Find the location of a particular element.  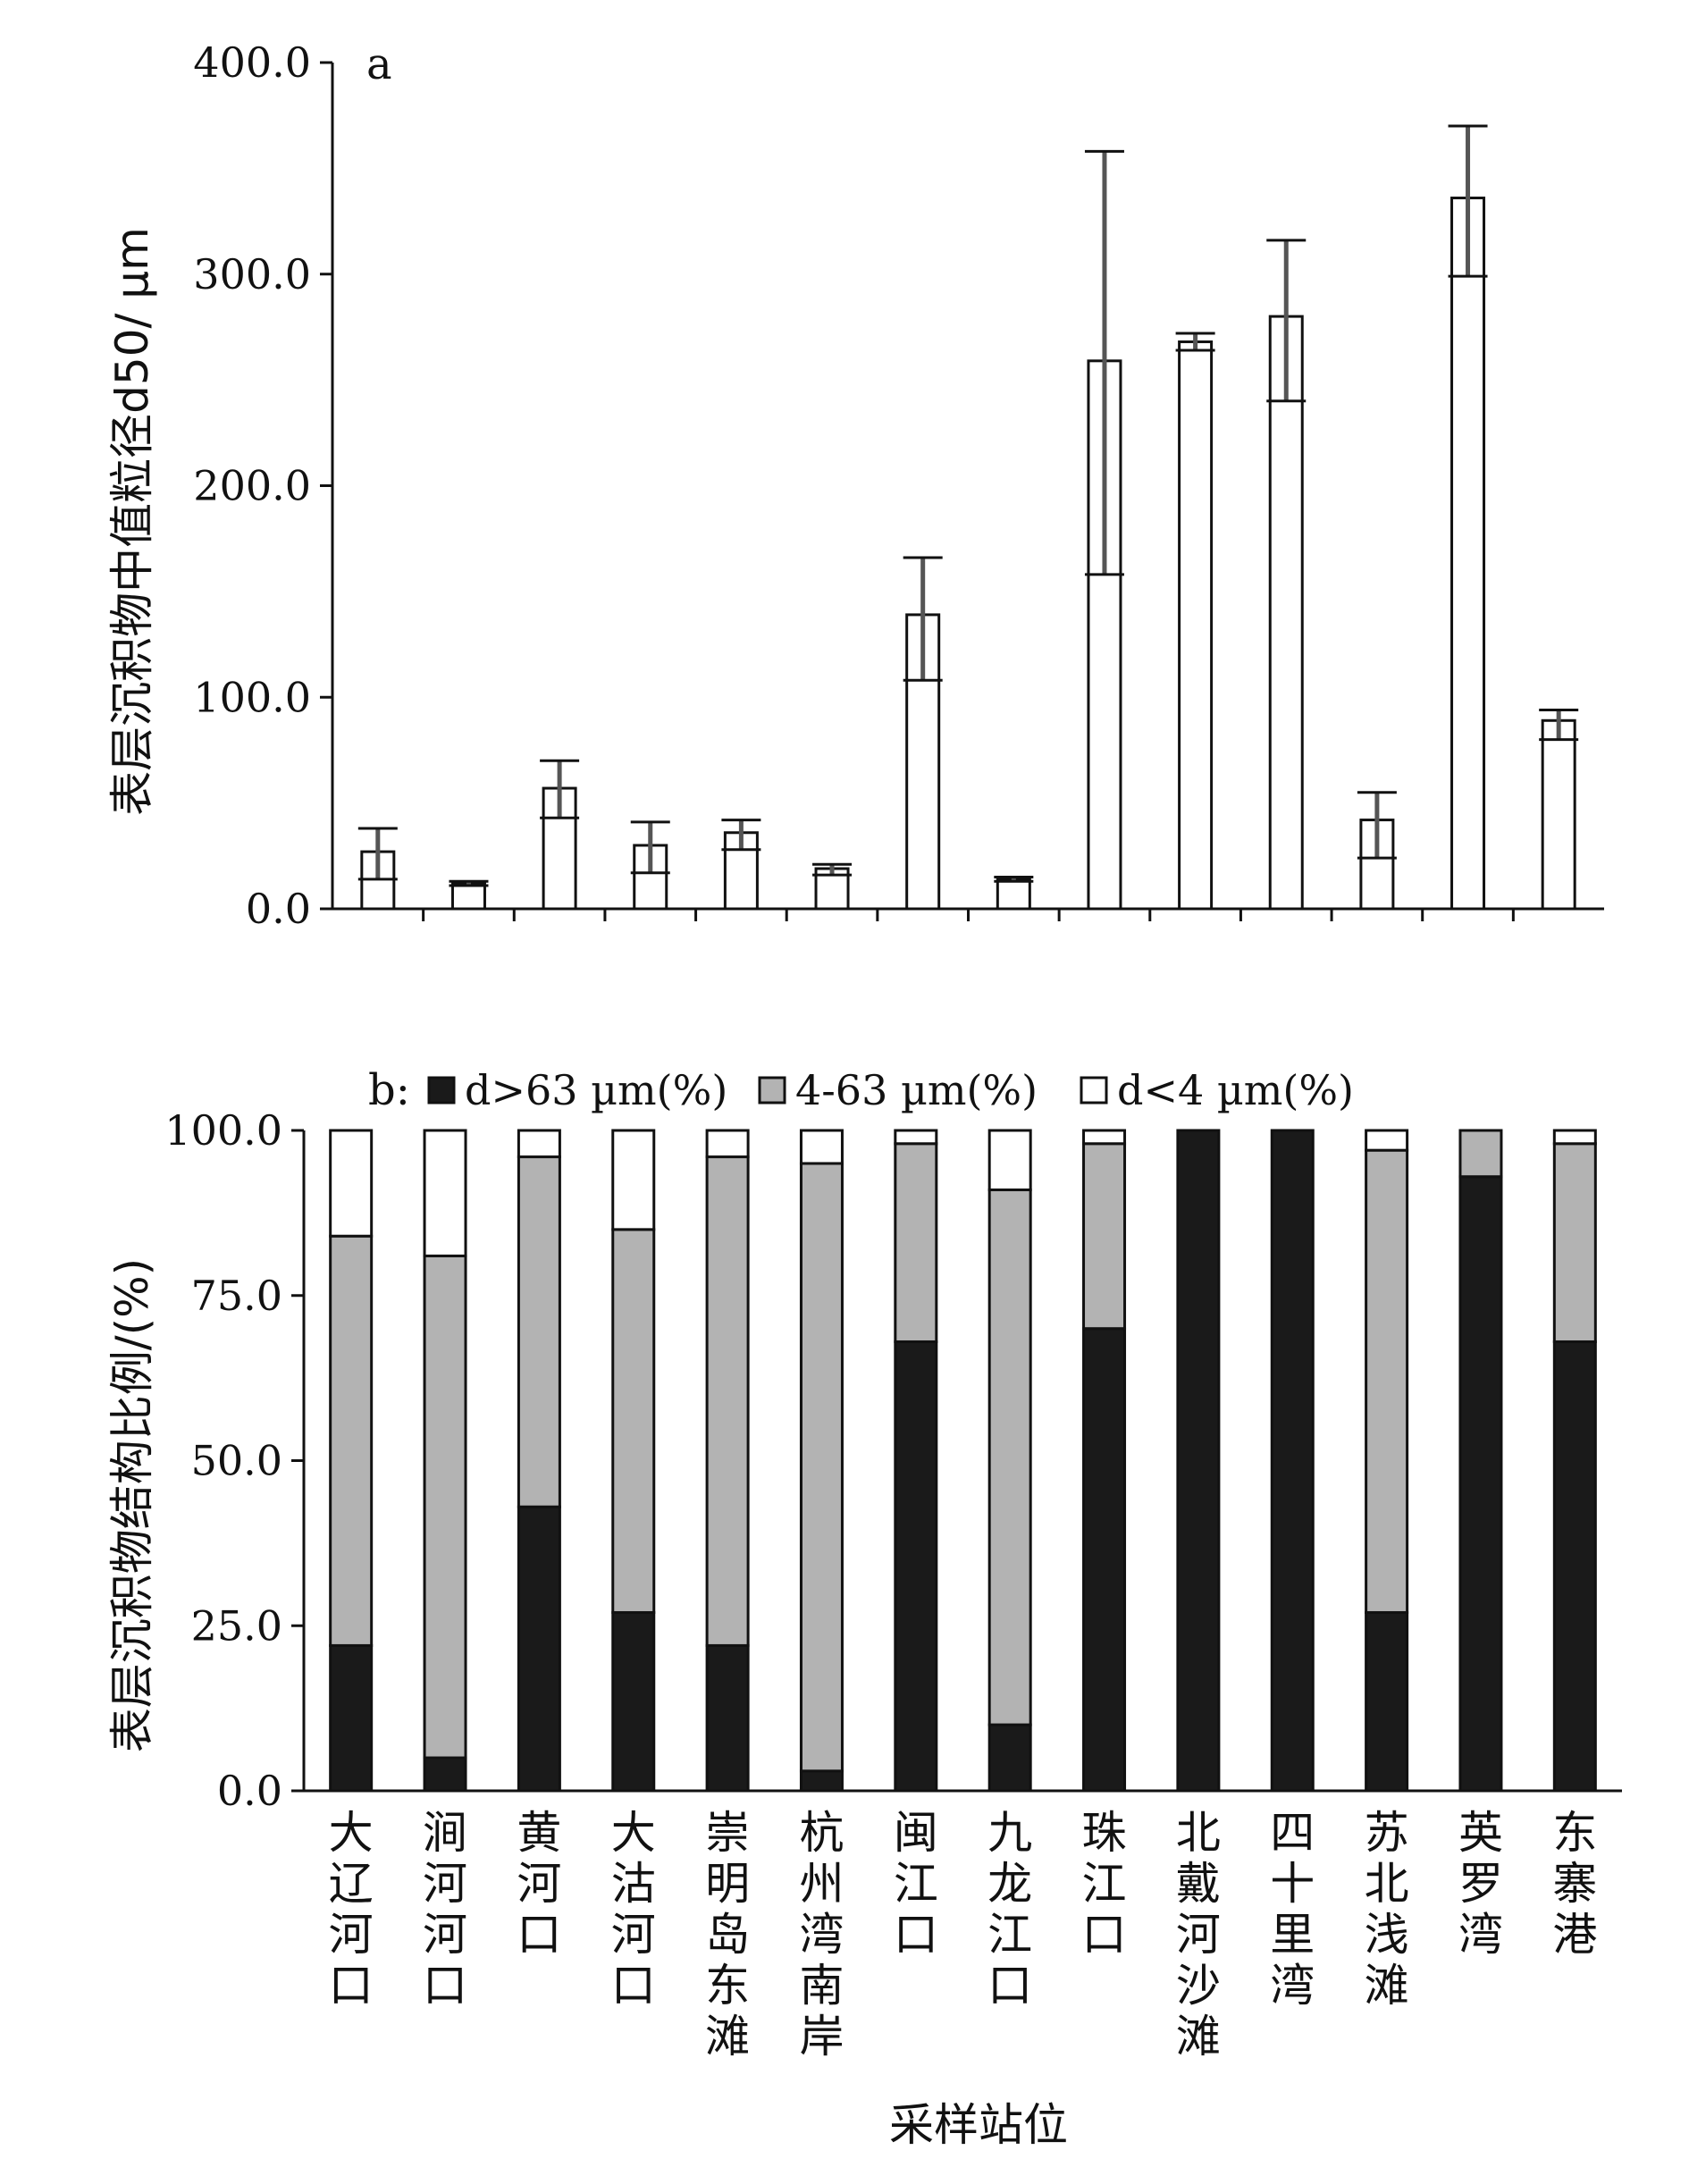

bar-英罗湾 is located at coordinates (1468, 554).